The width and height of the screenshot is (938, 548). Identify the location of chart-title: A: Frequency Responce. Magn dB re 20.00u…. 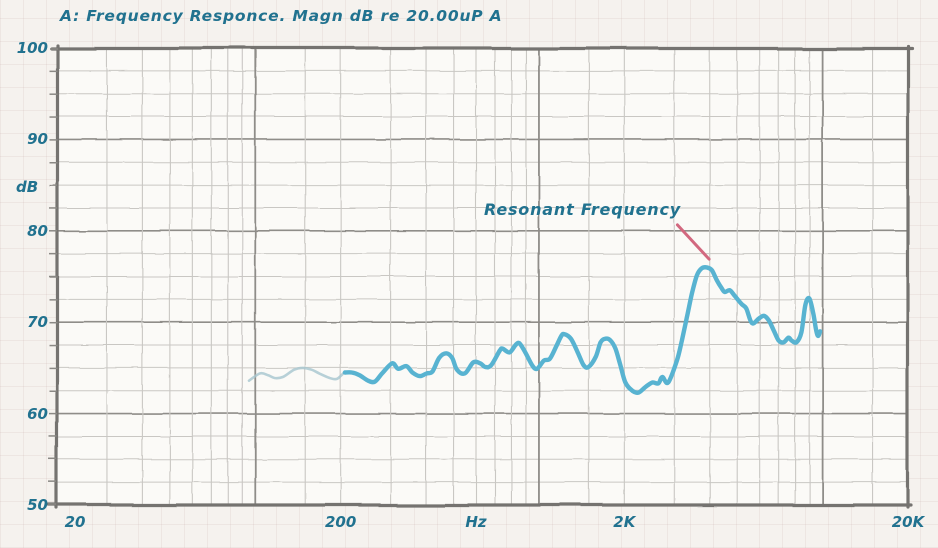
(281, 16).